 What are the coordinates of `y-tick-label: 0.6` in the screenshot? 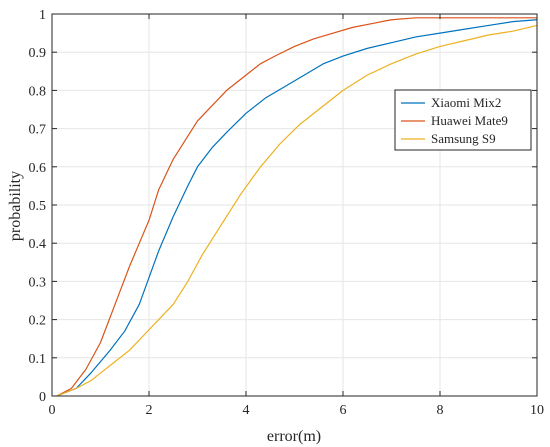 It's located at (38, 168).